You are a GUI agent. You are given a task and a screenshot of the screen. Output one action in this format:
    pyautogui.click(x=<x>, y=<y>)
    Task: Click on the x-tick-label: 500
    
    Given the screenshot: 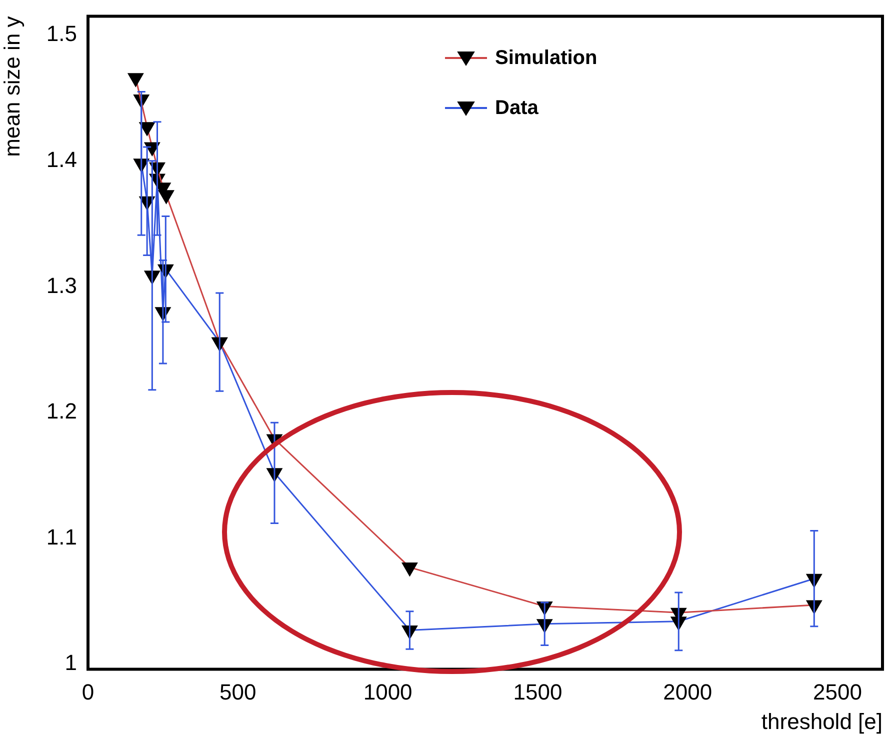 What is the action you would take?
    pyautogui.click(x=238, y=691)
    